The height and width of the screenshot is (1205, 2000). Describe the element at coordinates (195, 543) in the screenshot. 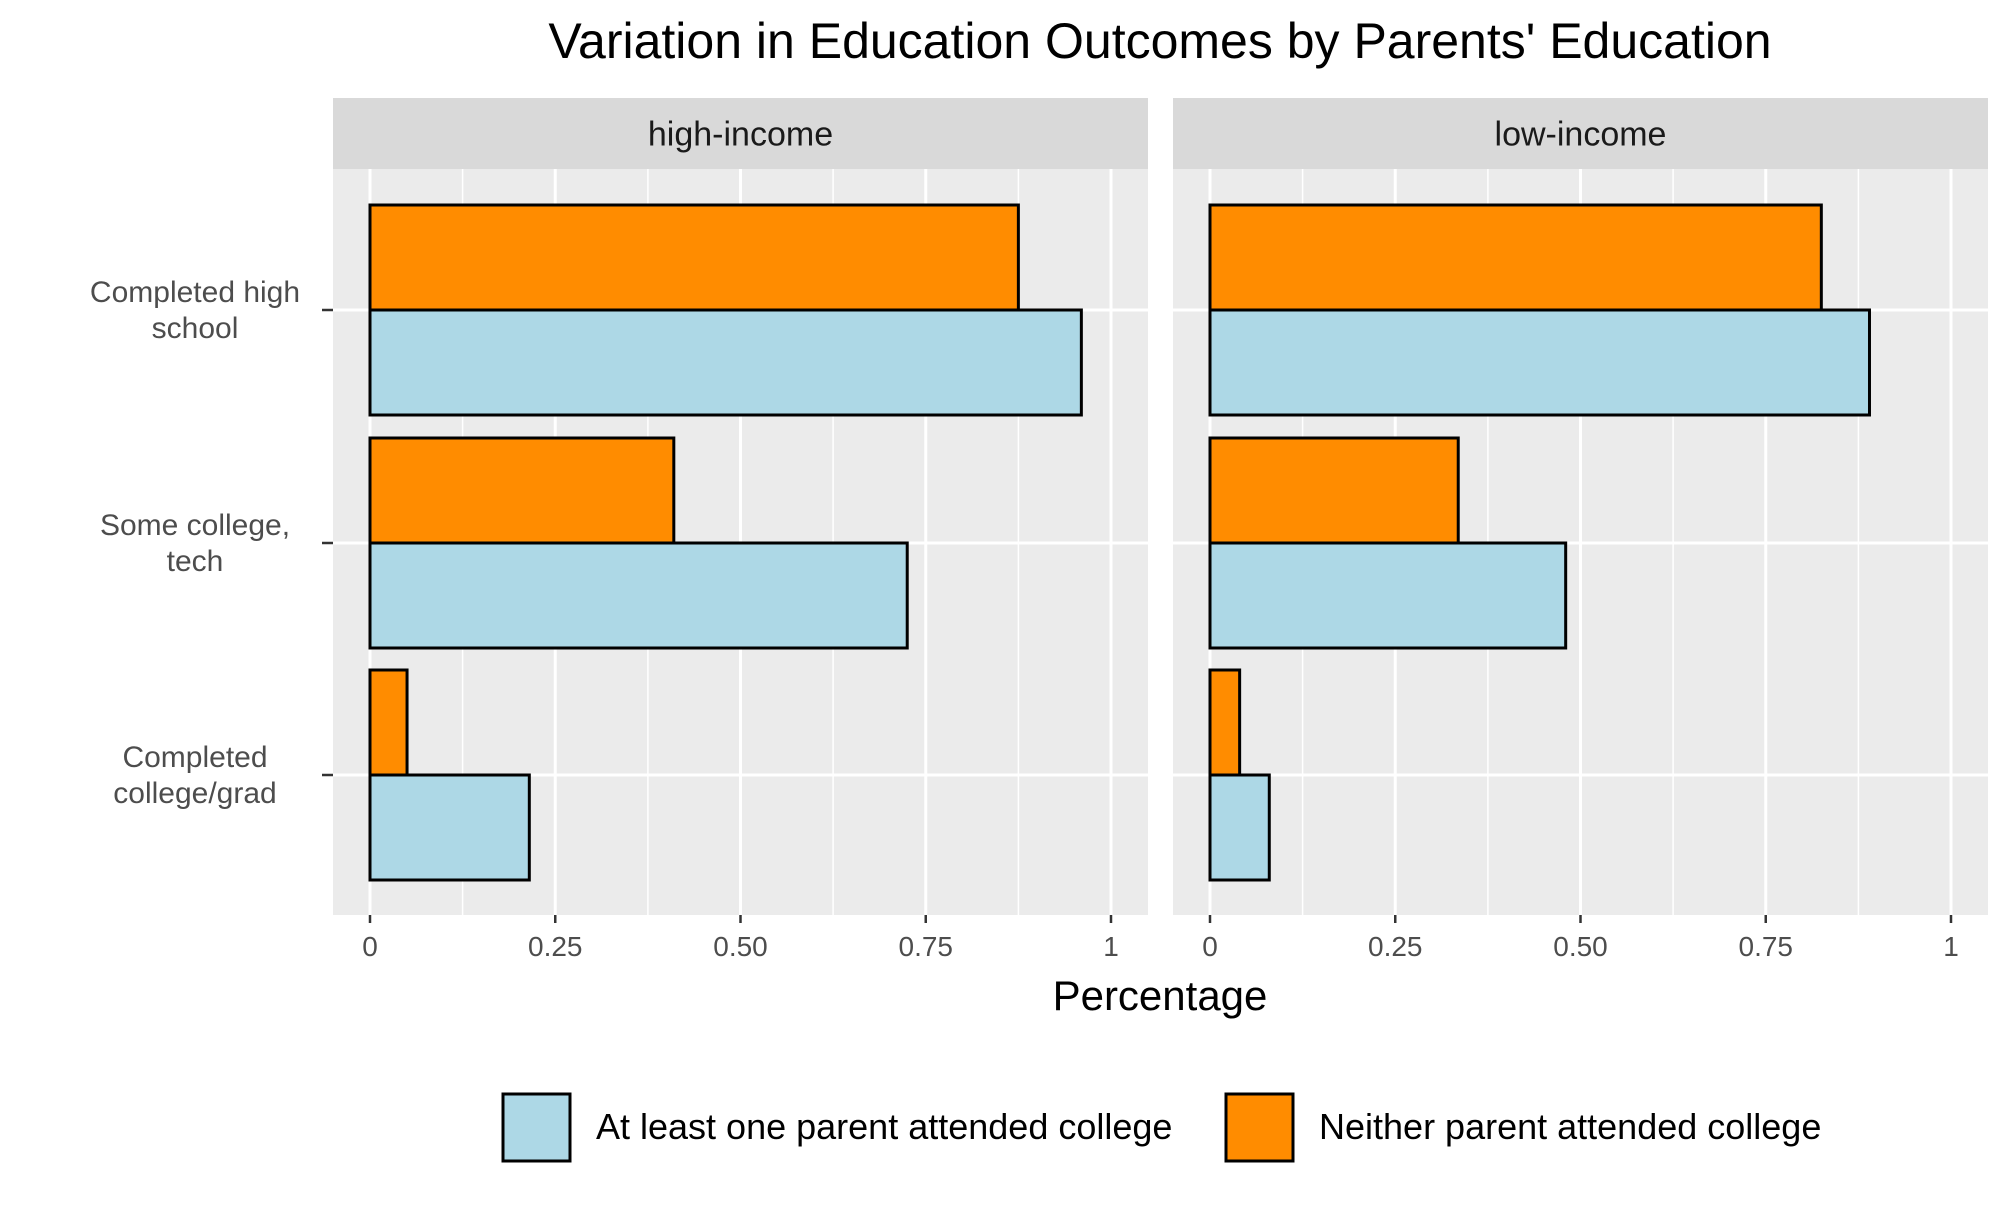

I see `y-tick-label-some-college-tech: Some college, tech` at that location.